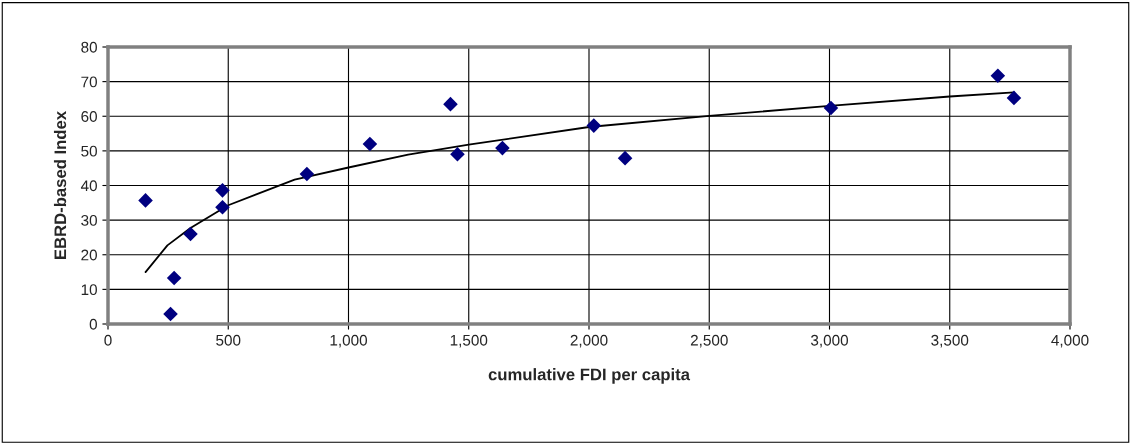 Image resolution: width=1131 pixels, height=444 pixels. Describe the element at coordinates (89, 47) in the screenshot. I see `y-tick-label: 80` at that location.